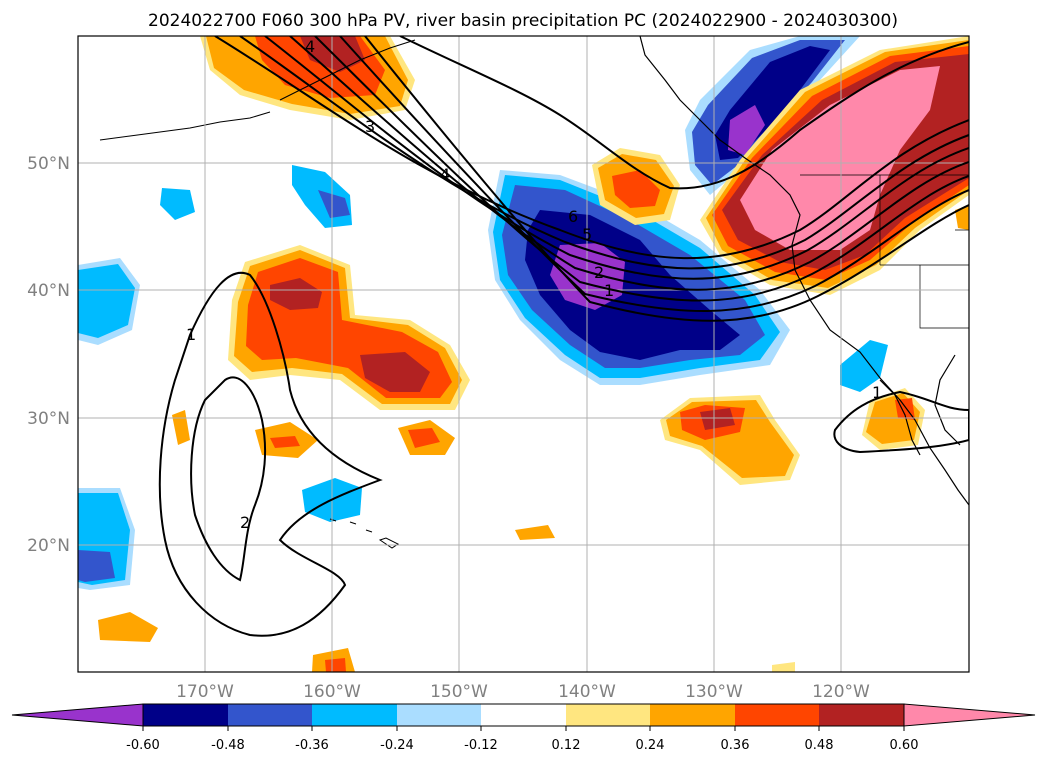  What do you see at coordinates (841, 692) in the screenshot?
I see `lon-tick-label: 120°W` at bounding box center [841, 692].